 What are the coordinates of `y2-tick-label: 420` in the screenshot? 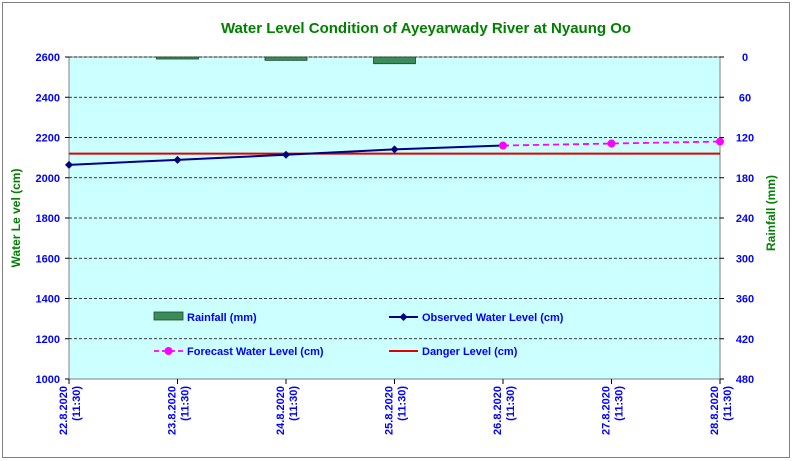 It's located at (745, 340).